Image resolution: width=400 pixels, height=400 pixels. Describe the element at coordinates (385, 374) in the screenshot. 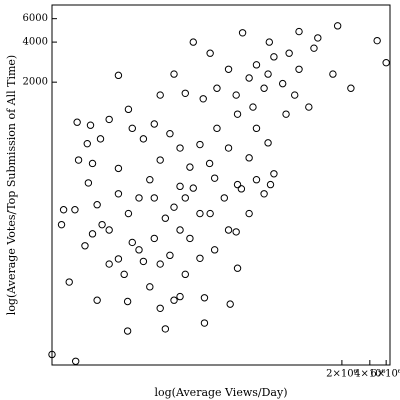

I see `x-tick-label: 6×10⁶` at that location.